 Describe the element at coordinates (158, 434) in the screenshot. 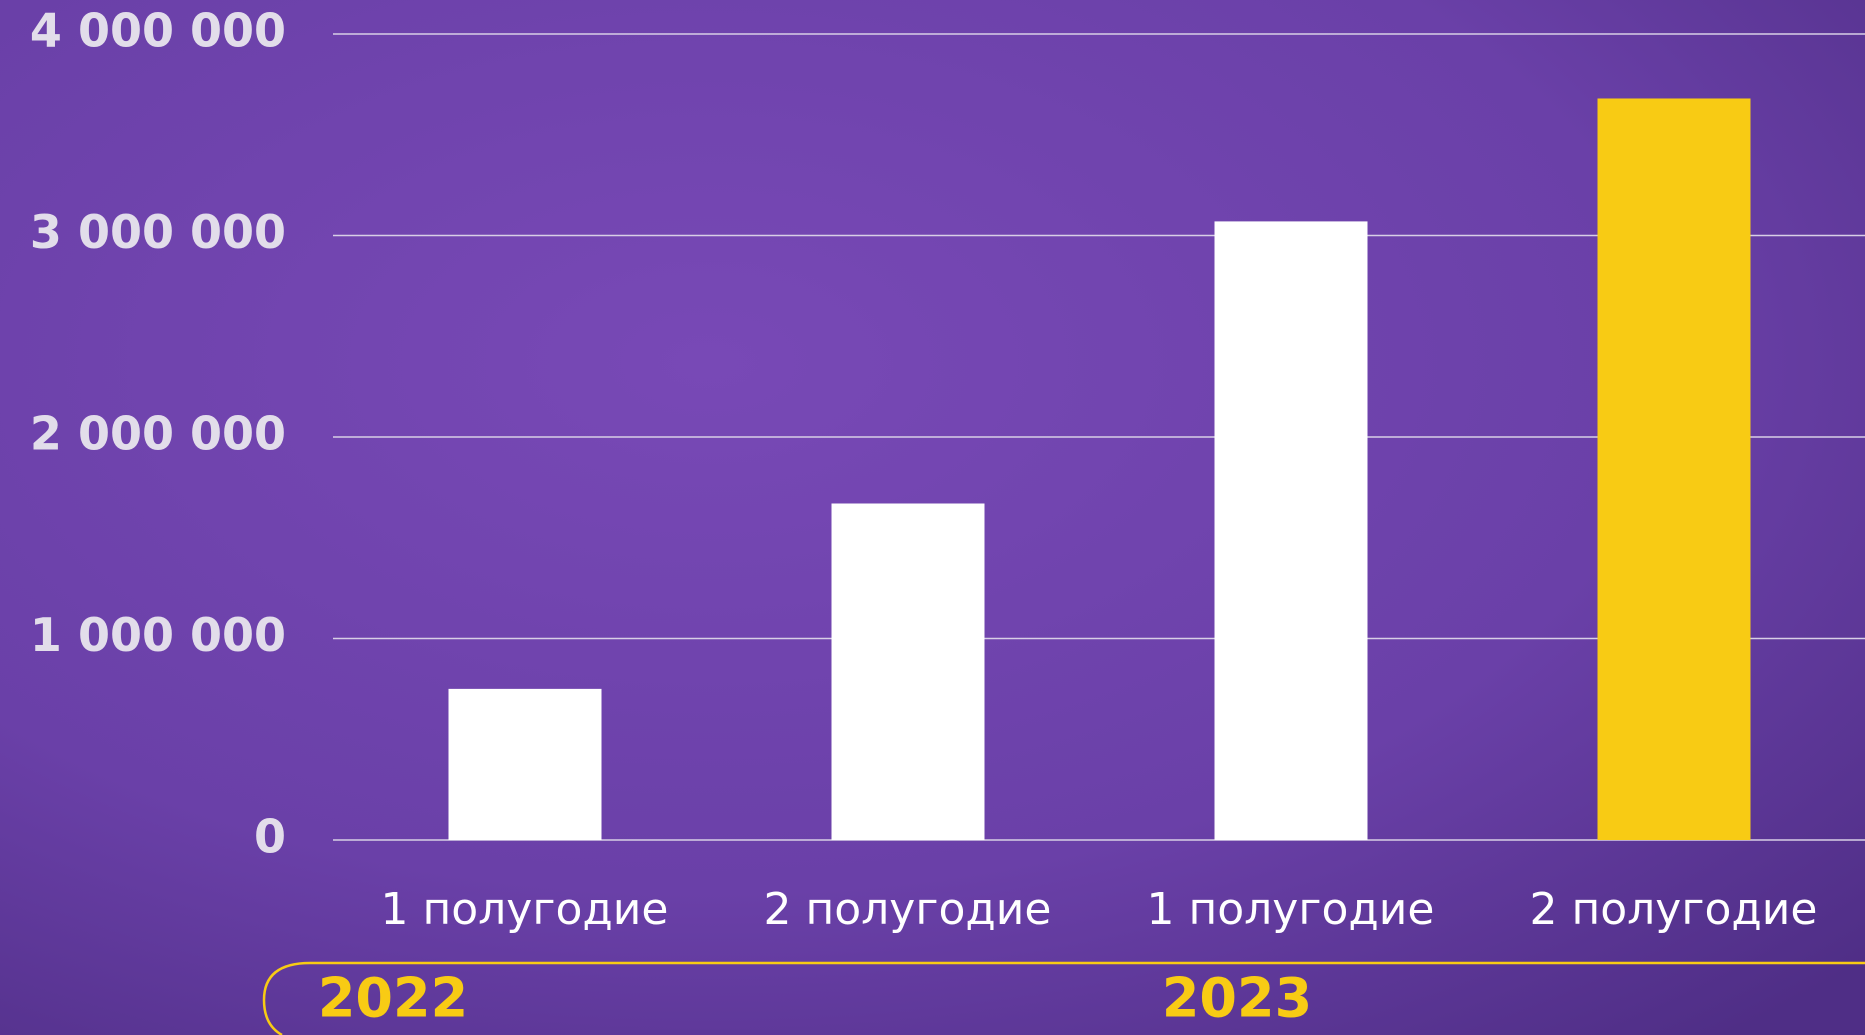

I see `y-tick-label: 2 000 000` at that location.